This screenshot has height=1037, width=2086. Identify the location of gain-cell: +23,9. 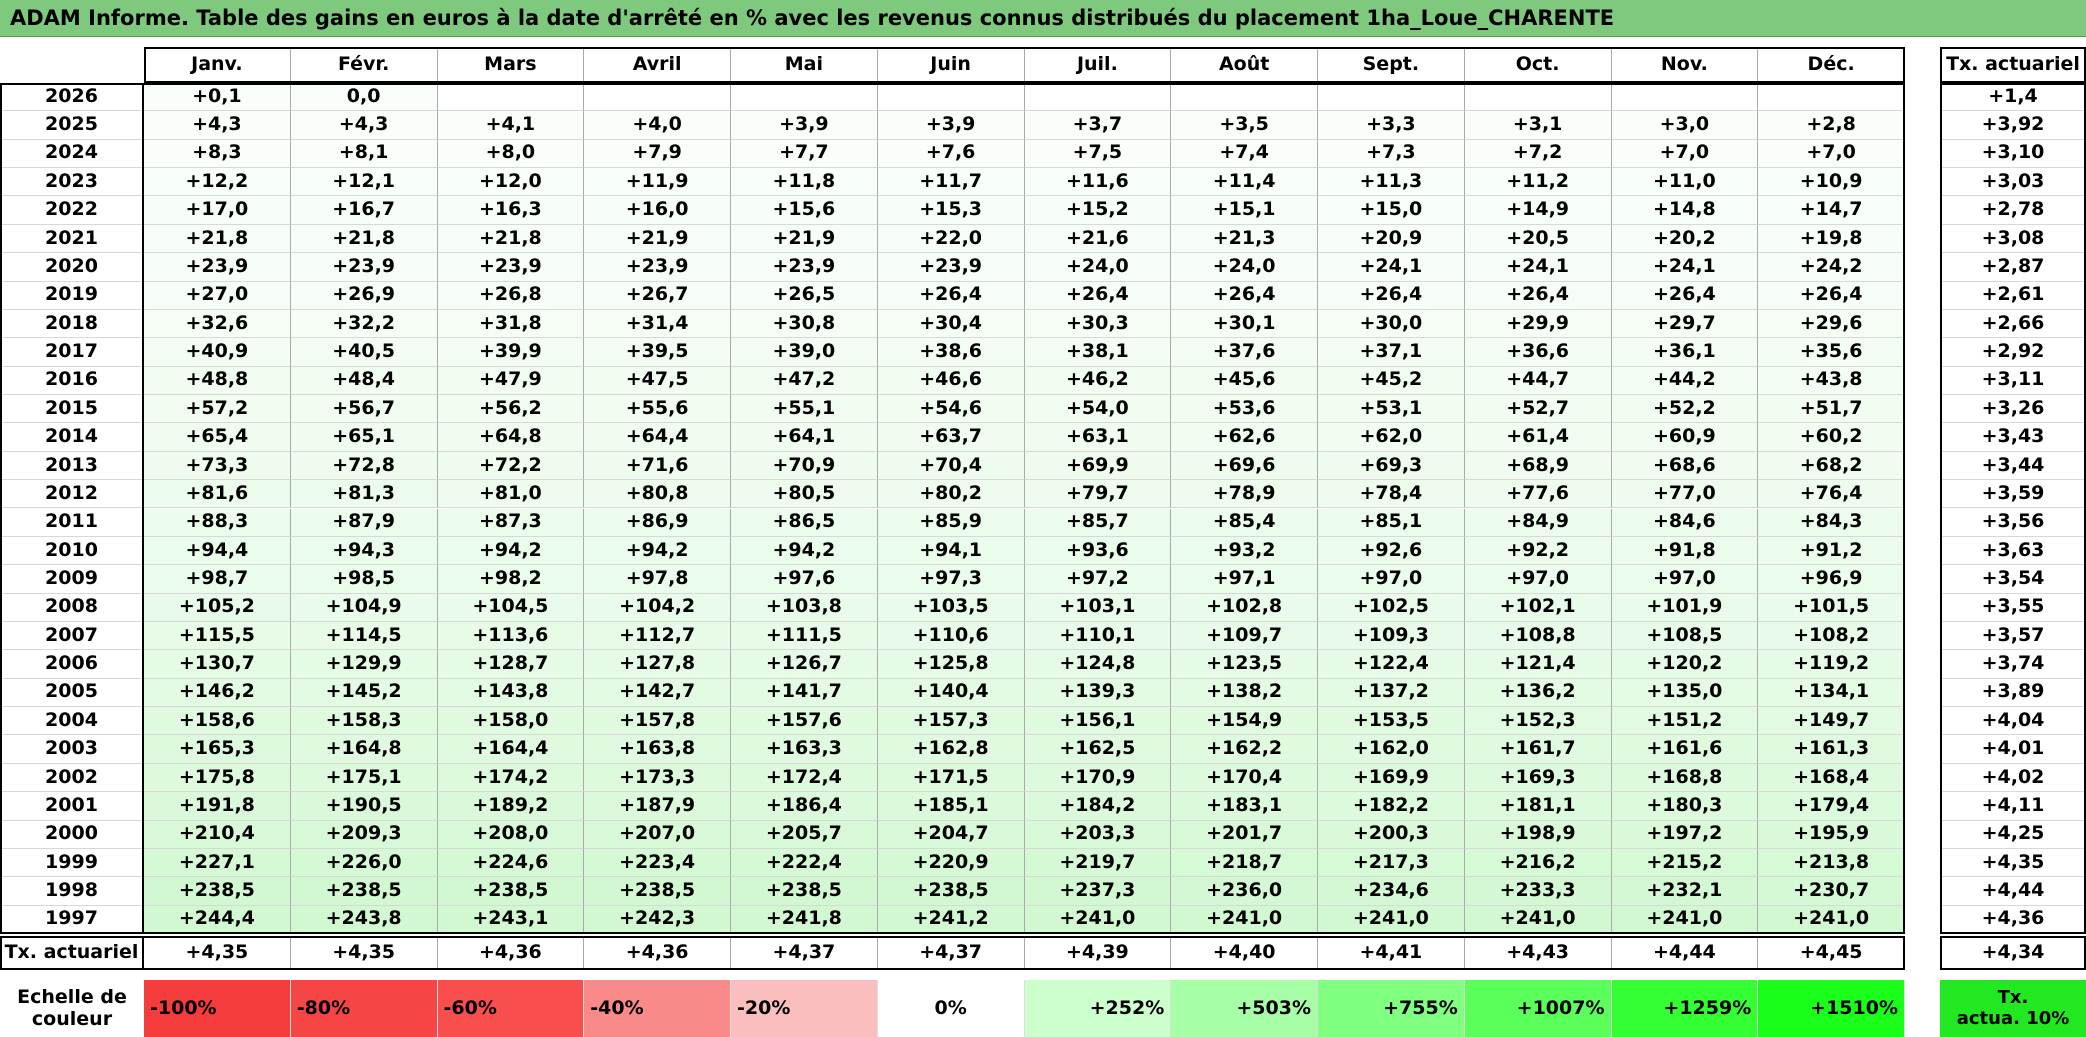
(511, 267).